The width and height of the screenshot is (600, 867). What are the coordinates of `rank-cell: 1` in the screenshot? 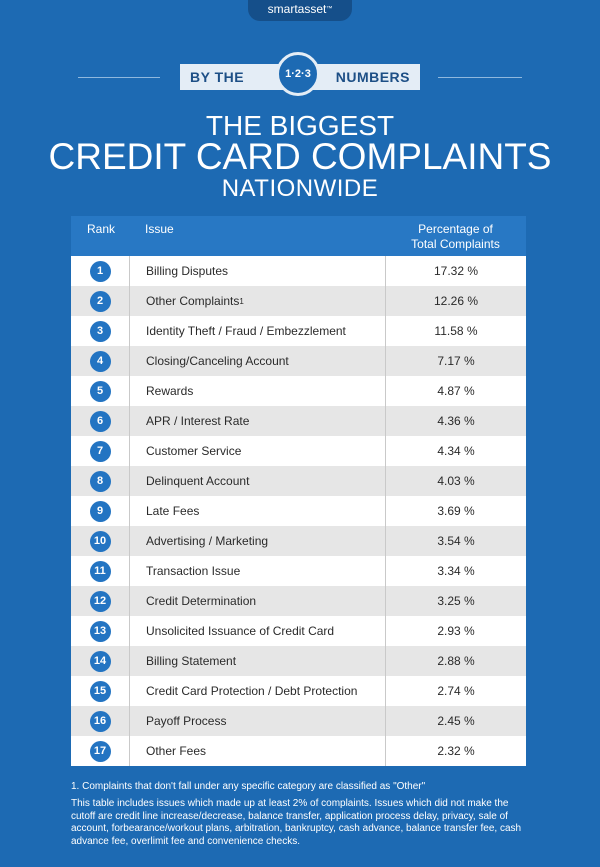 It's located at (100, 271).